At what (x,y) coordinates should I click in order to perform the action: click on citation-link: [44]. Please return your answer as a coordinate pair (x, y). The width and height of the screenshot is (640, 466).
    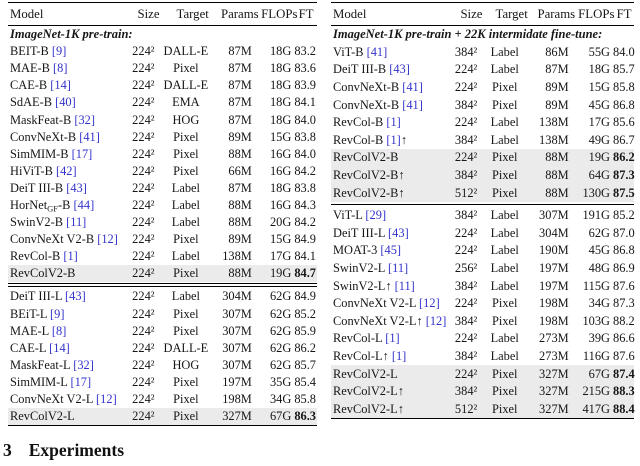
    Looking at the image, I should click on (84, 204).